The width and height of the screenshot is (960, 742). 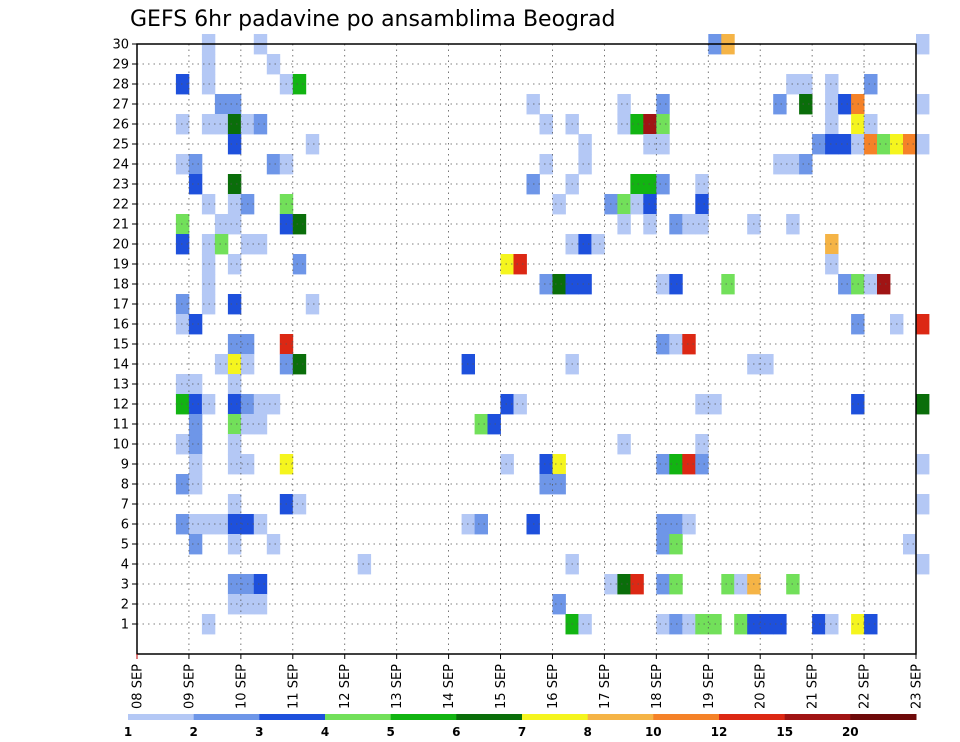 I want to click on y-tick-label: 10, so click(x=120, y=445).